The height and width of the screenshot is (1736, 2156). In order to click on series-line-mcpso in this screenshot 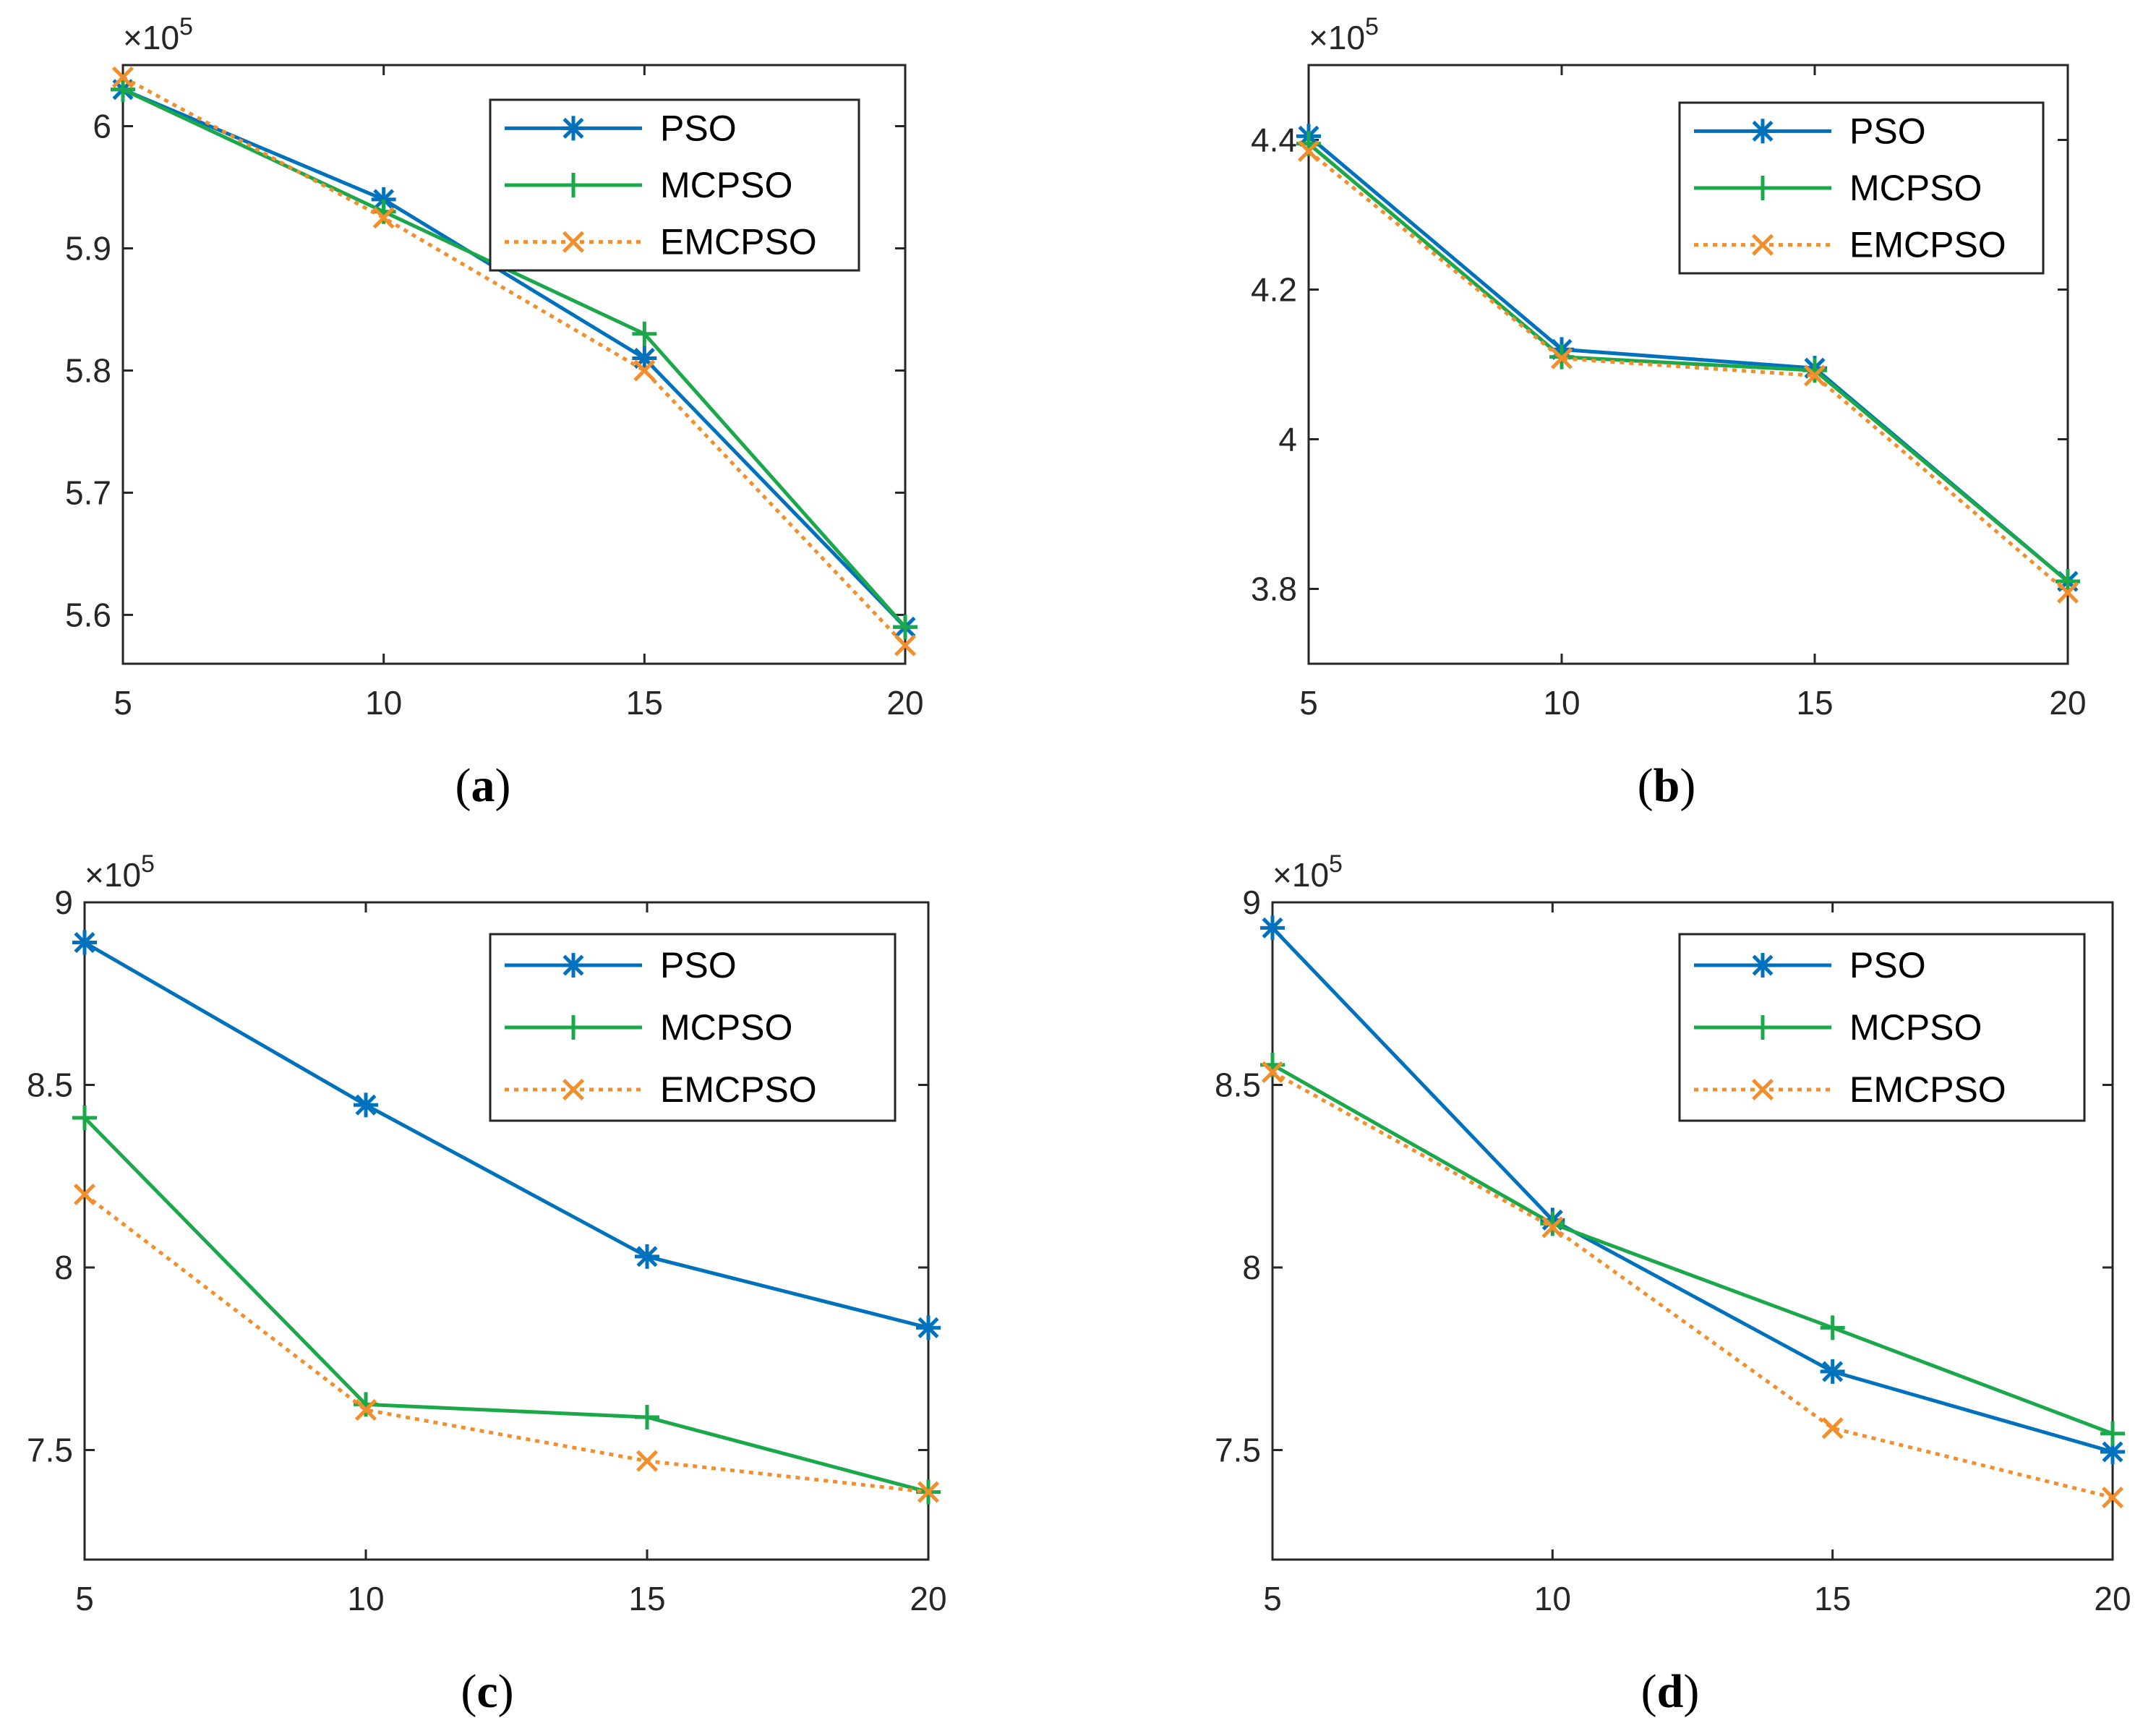, I will do `click(514, 357)`.